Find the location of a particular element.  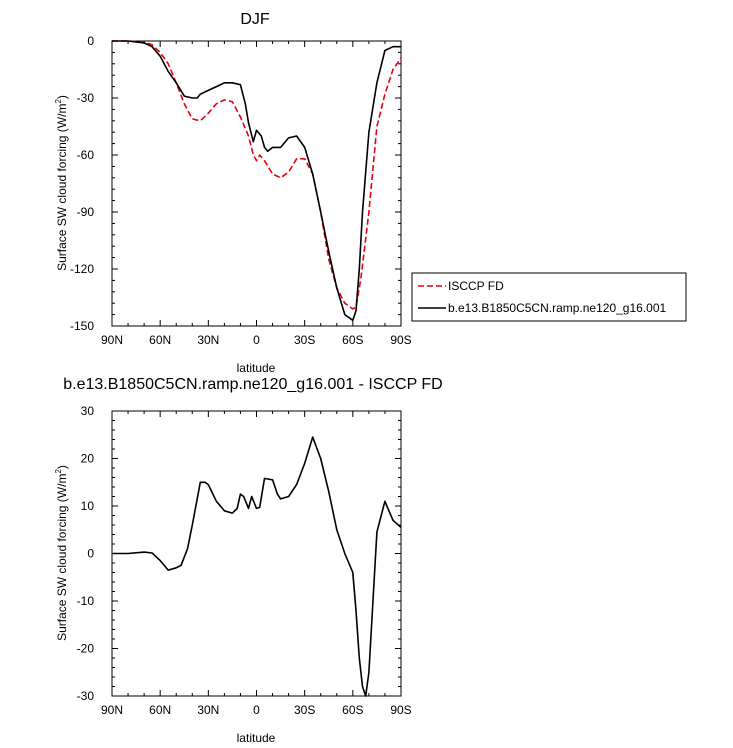

y-tick-label: 30 is located at coordinates (88, 411).